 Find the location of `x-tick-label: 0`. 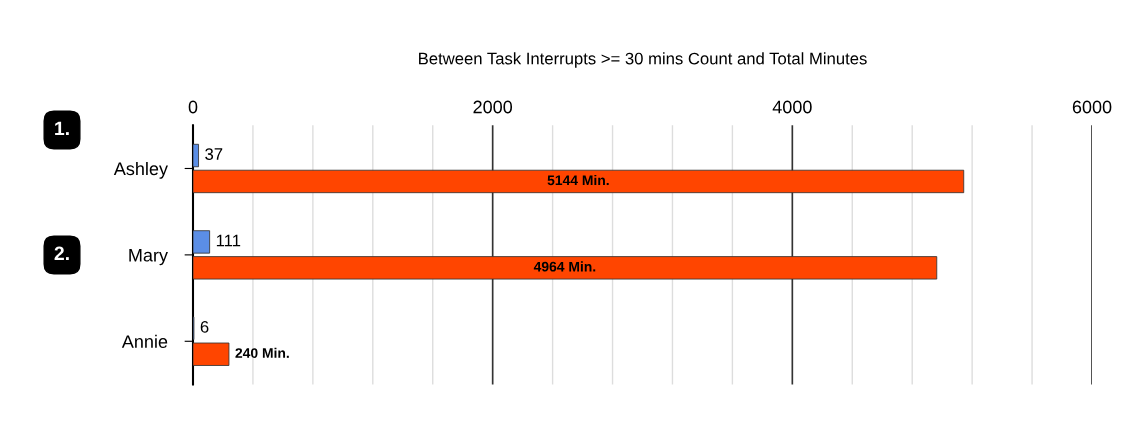

x-tick-label: 0 is located at coordinates (193, 107).